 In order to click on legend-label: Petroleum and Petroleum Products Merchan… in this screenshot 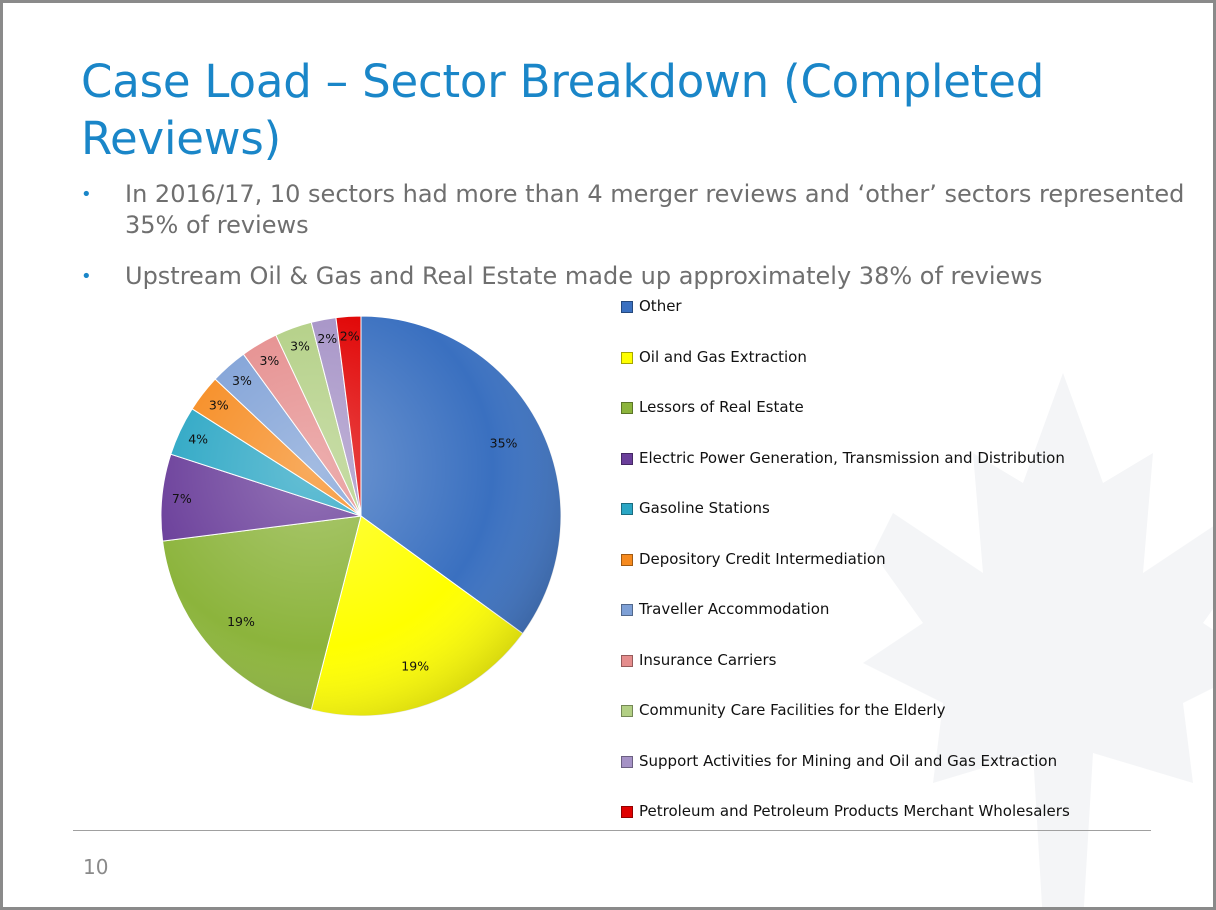, I will do `click(854, 811)`.